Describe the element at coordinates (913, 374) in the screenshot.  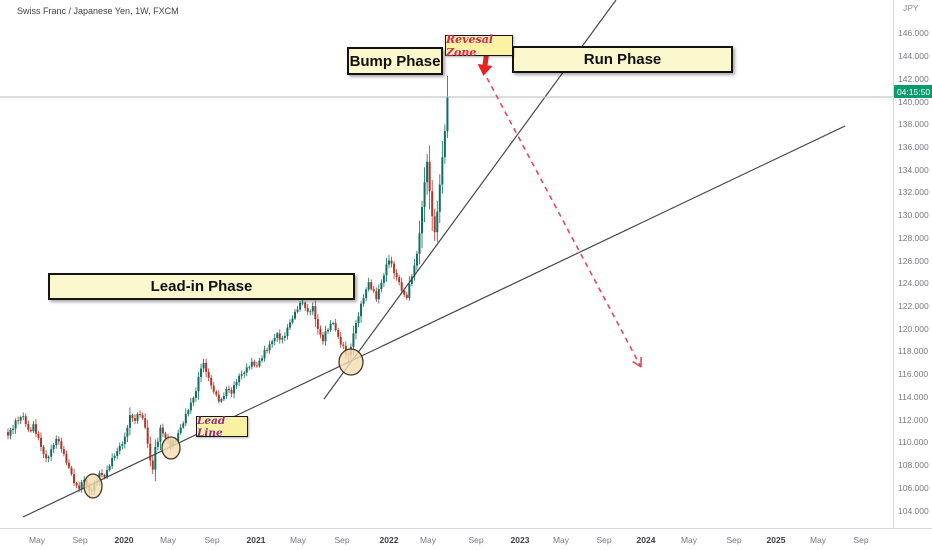
I see `price-label: 116.000` at that location.